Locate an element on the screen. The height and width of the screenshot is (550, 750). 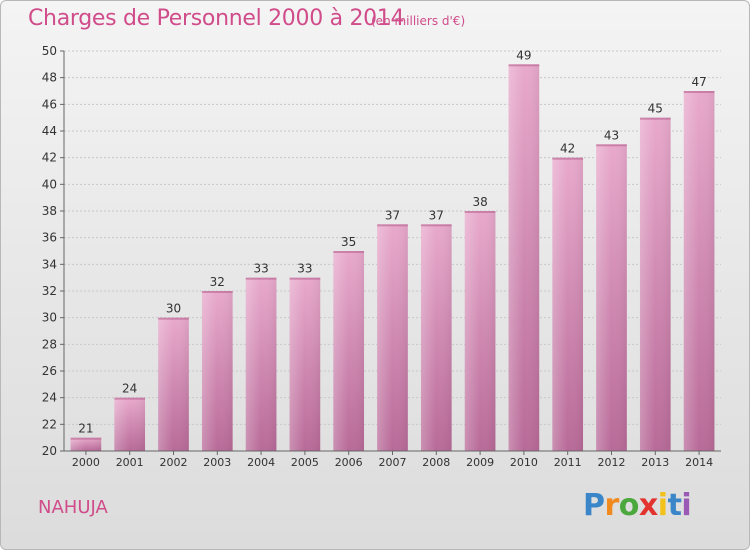
bar-value-label: 43 is located at coordinates (611, 135).